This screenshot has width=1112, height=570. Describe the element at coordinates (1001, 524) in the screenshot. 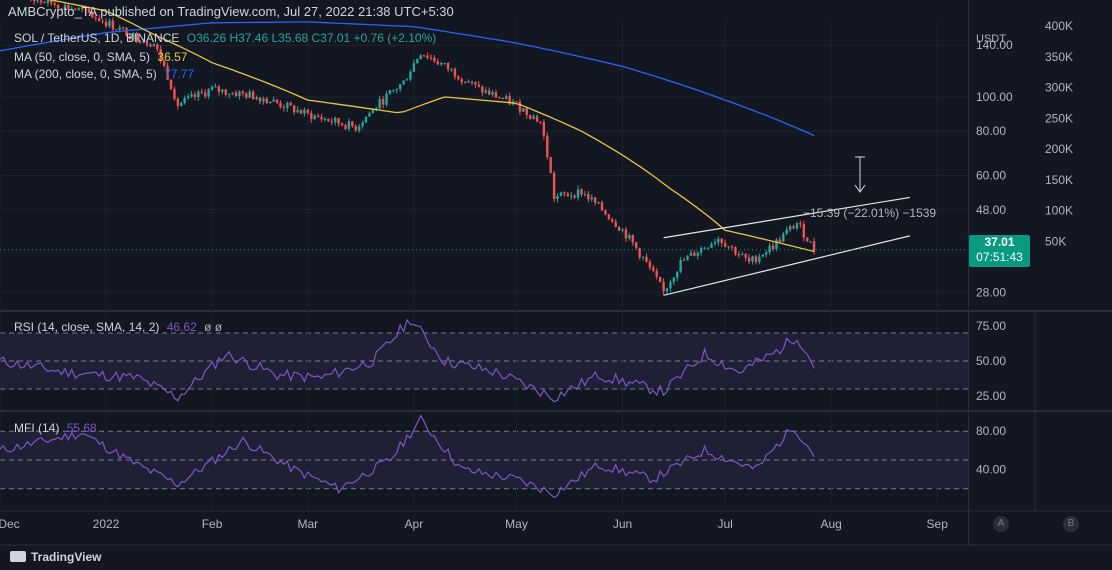

I see `a-button: A` at that location.